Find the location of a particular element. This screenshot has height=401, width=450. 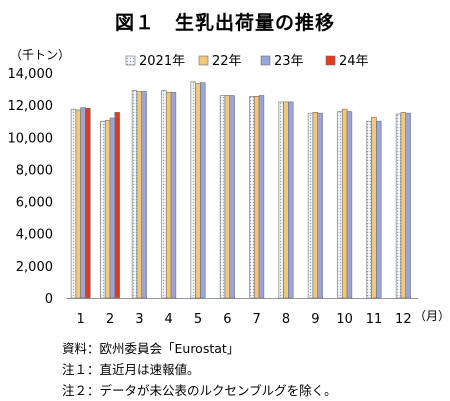

note-1: 注１：直近月は速報値。 is located at coordinates (131, 369).